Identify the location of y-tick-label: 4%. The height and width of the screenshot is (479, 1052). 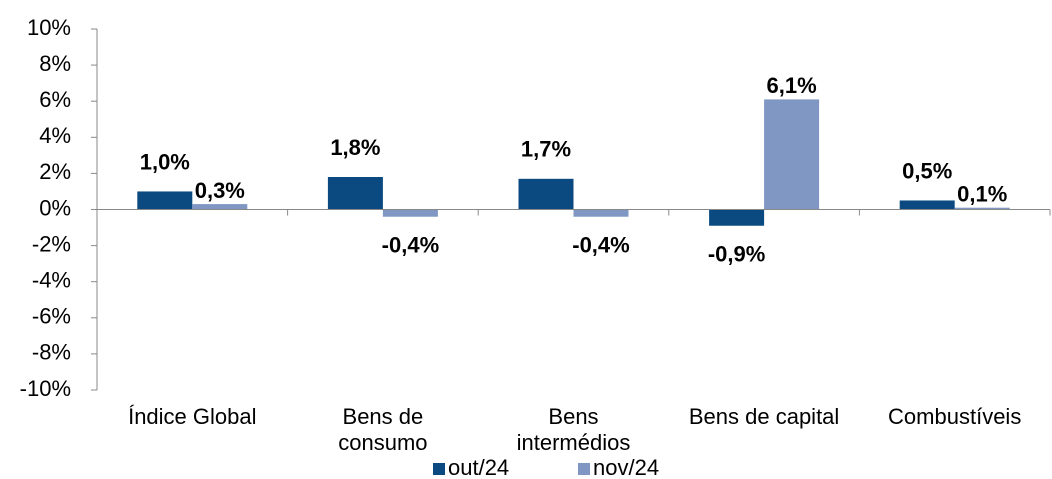
(55, 135).